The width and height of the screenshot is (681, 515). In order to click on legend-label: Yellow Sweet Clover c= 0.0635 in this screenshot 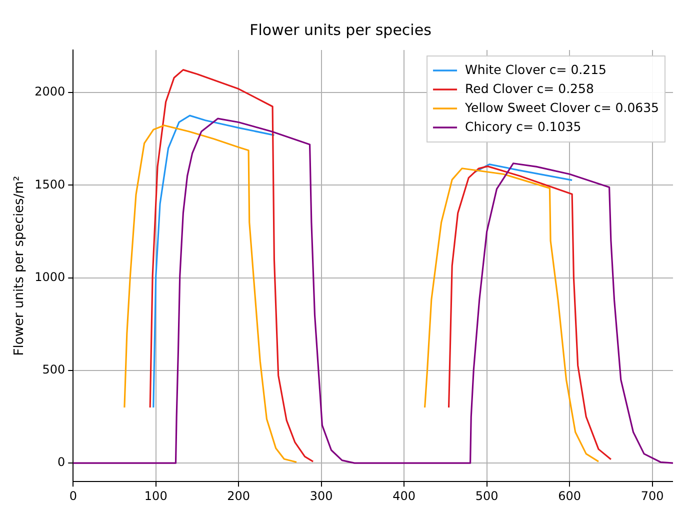, I will do `click(562, 107)`.